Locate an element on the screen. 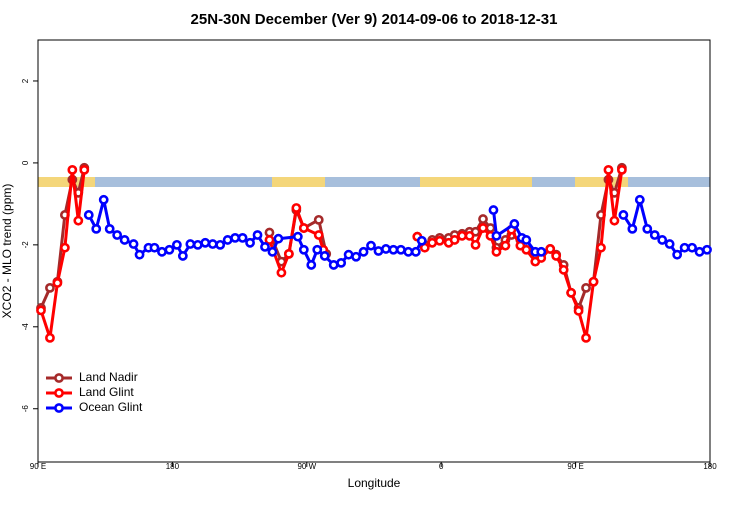  legend-label: Land Glint is located at coordinates (106, 392).